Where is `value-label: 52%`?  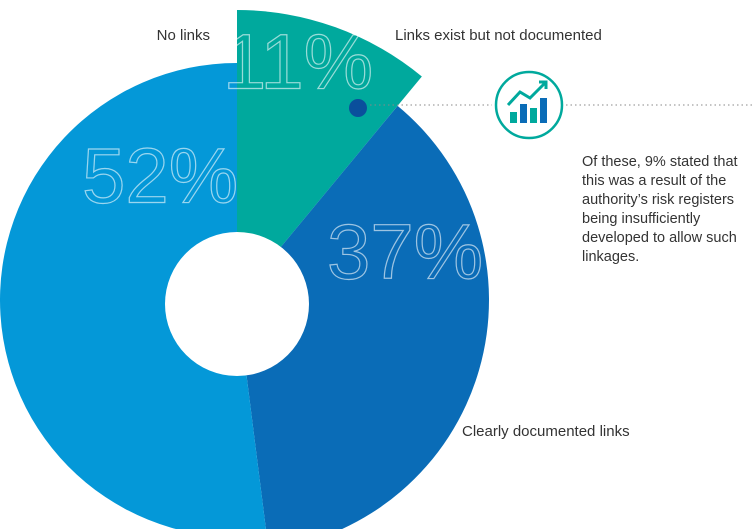
value-label: 52% is located at coordinates (160, 176).